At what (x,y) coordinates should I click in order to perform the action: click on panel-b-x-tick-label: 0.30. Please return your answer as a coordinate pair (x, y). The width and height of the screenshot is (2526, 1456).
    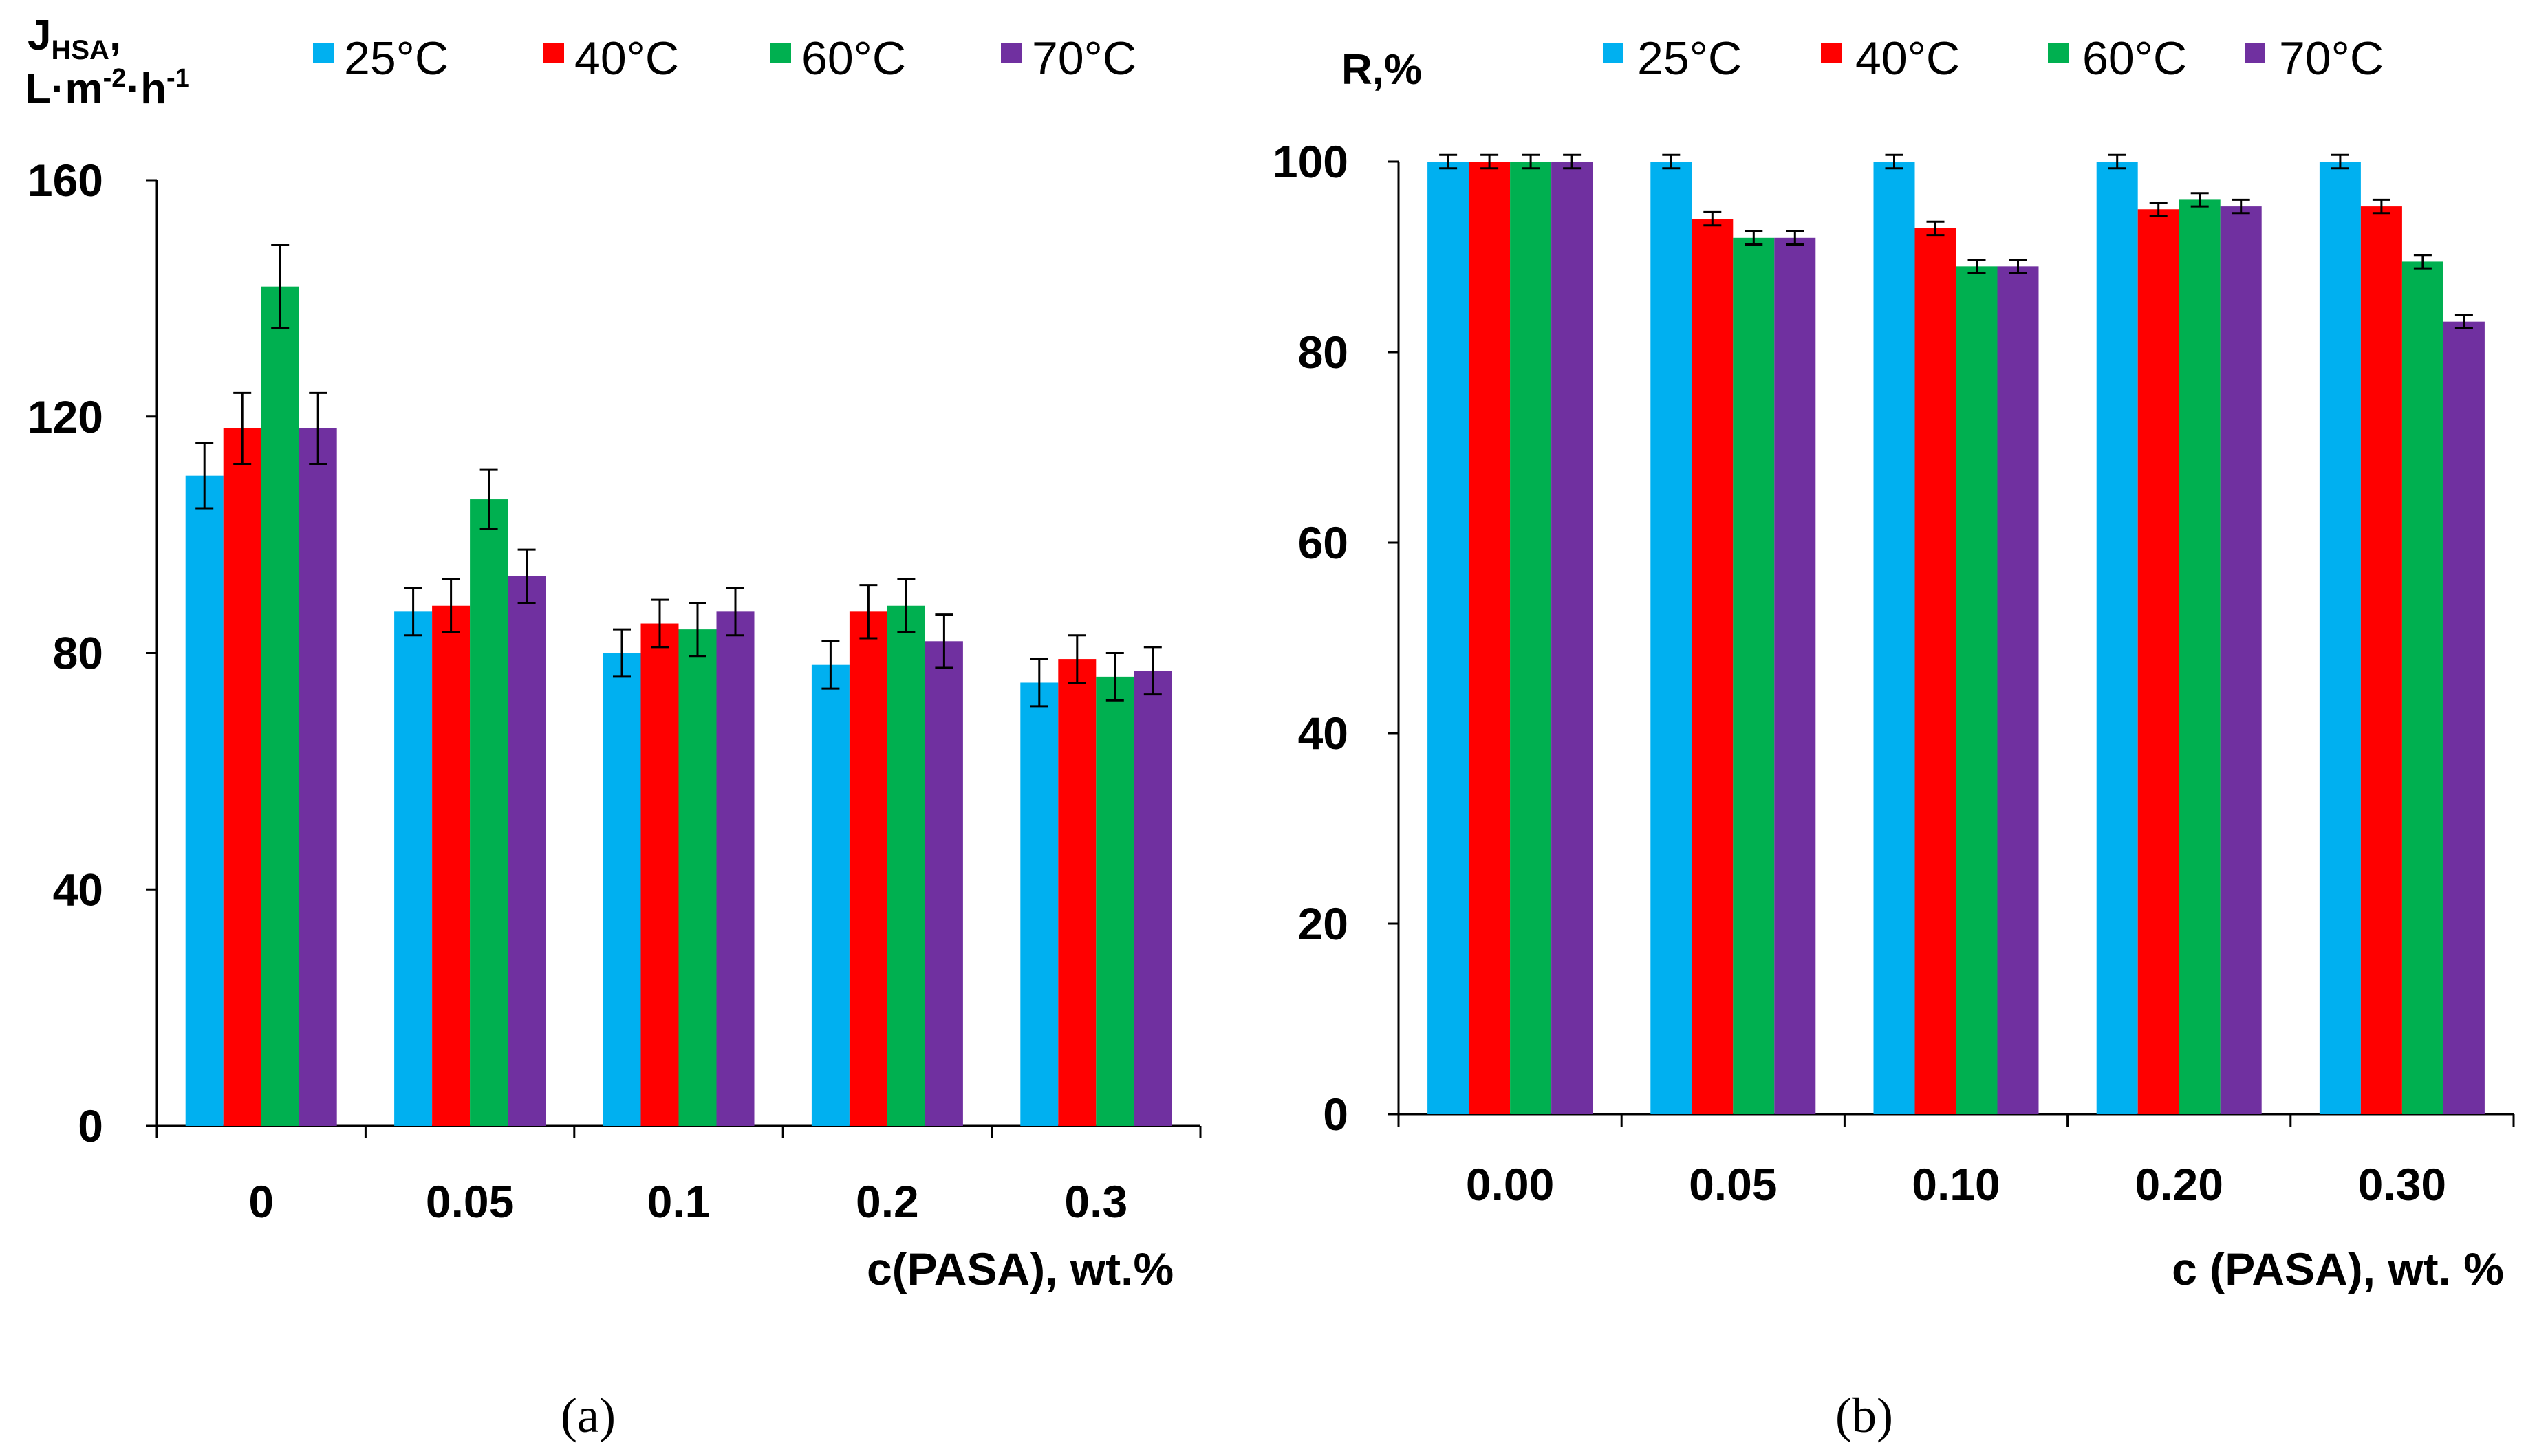
    Looking at the image, I should click on (2402, 1184).